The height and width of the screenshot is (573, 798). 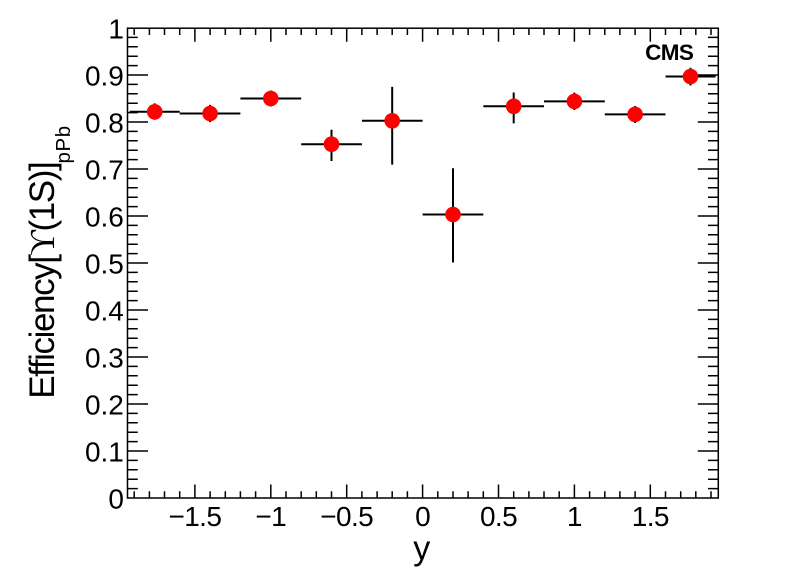 I want to click on svg-text: CMS, so click(x=669, y=52).